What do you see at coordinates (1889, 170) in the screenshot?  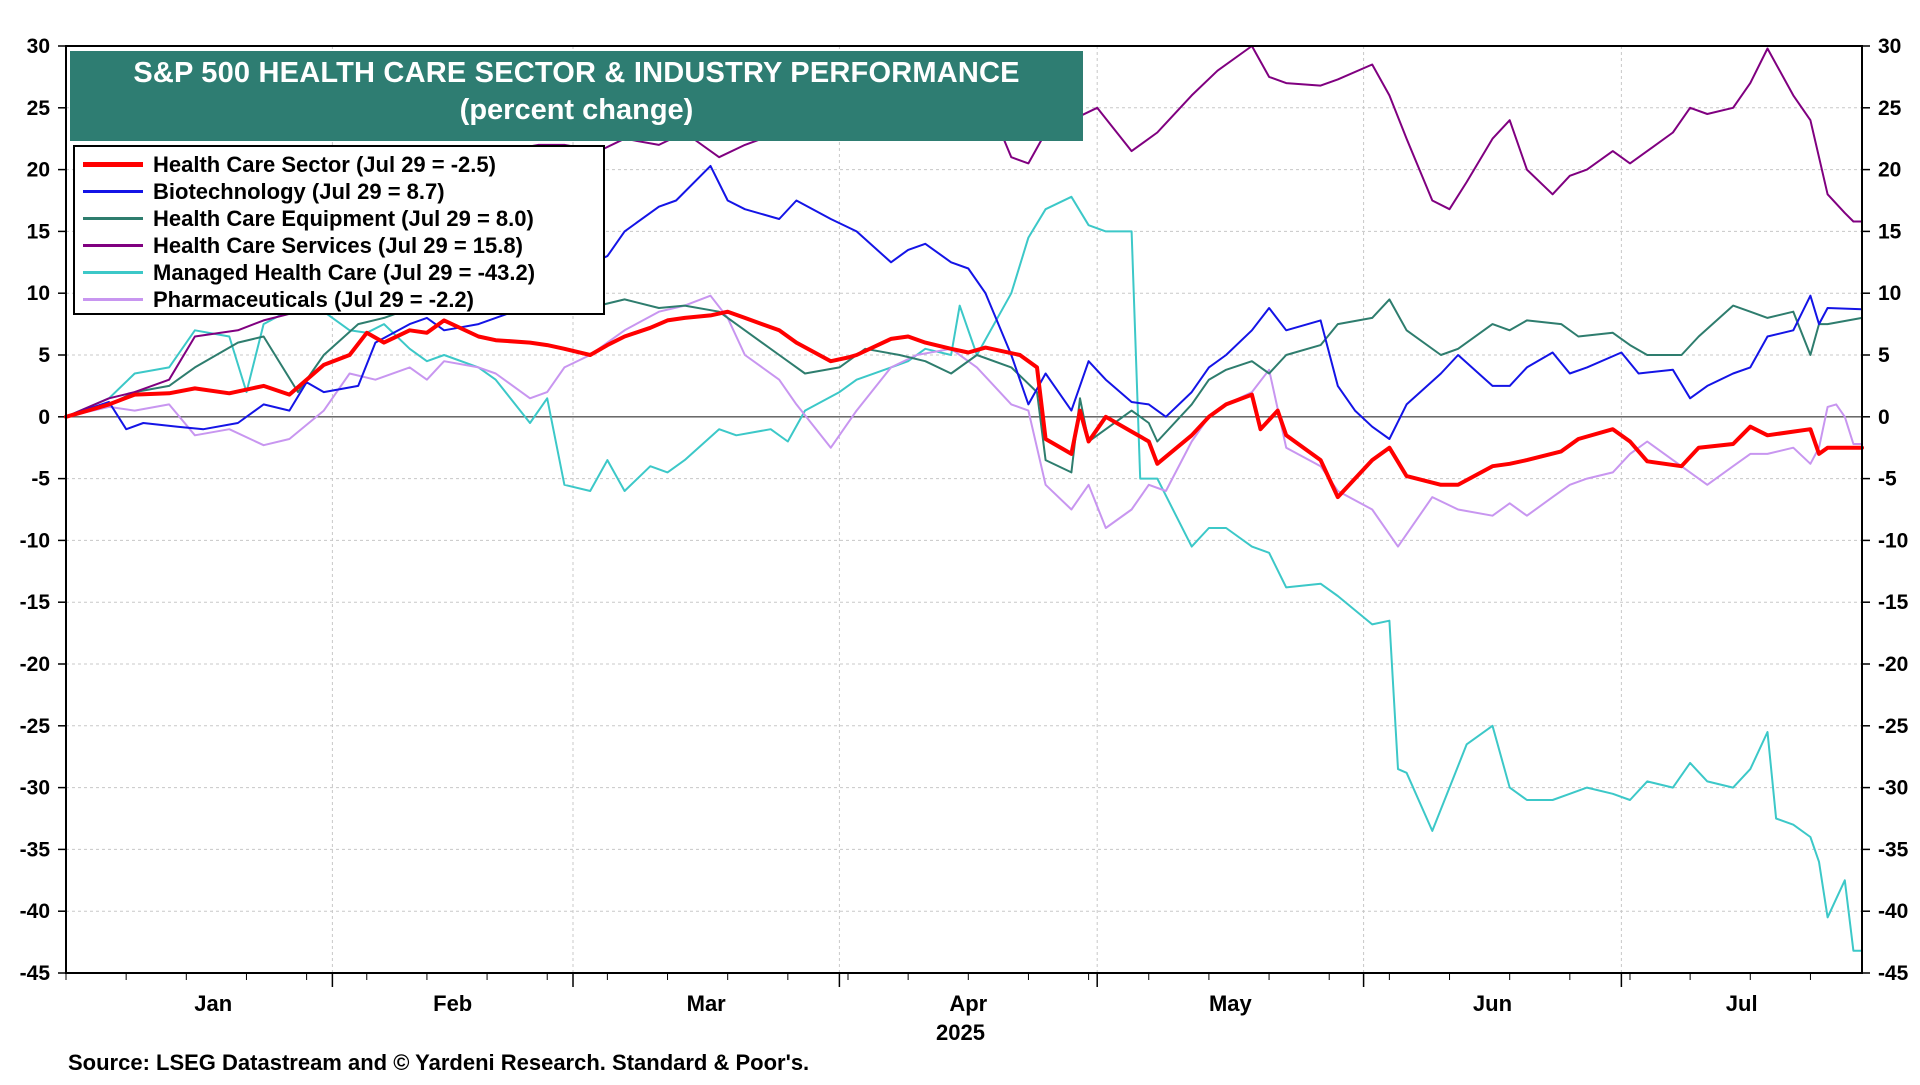 I see `y-tick-label-right: 20` at bounding box center [1889, 170].